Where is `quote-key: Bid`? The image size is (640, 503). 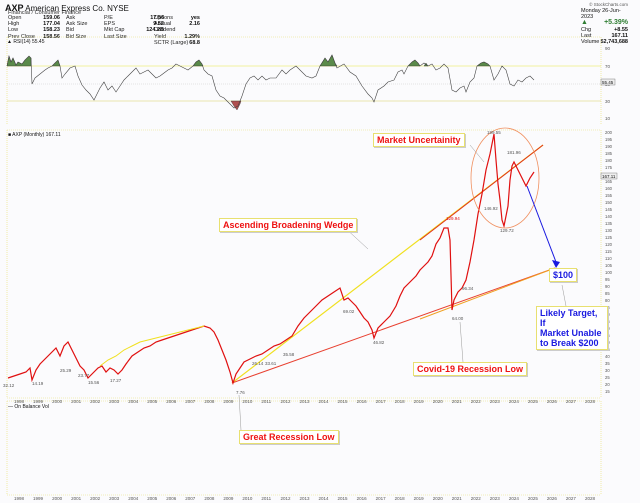
quote-key: Bid is located at coordinates (70, 30).